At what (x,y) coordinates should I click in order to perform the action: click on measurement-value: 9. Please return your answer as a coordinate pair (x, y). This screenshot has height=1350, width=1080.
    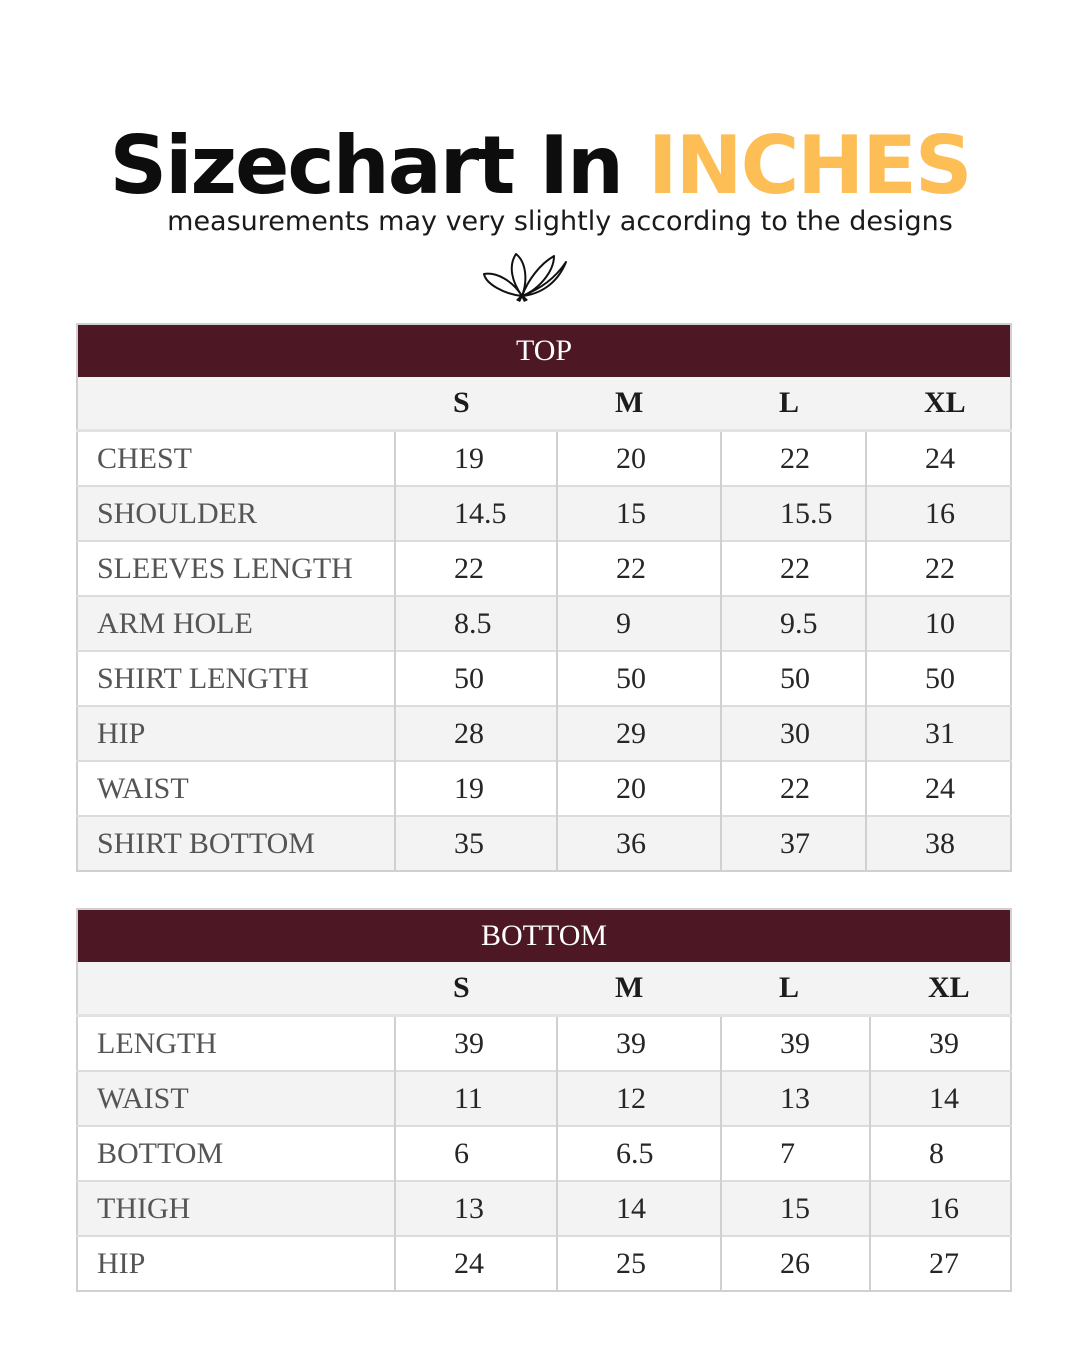
    Looking at the image, I should click on (638, 623).